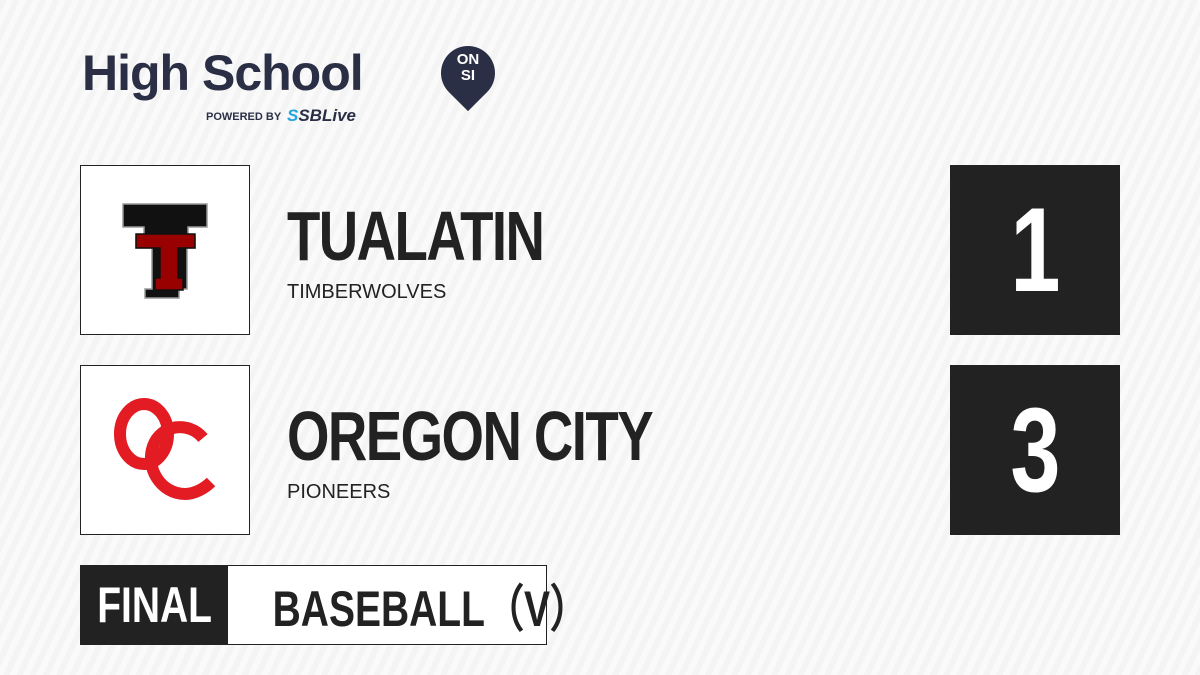 Image resolution: width=1200 pixels, height=675 pixels. I want to click on team-name: OREGON CITY, so click(470, 436).